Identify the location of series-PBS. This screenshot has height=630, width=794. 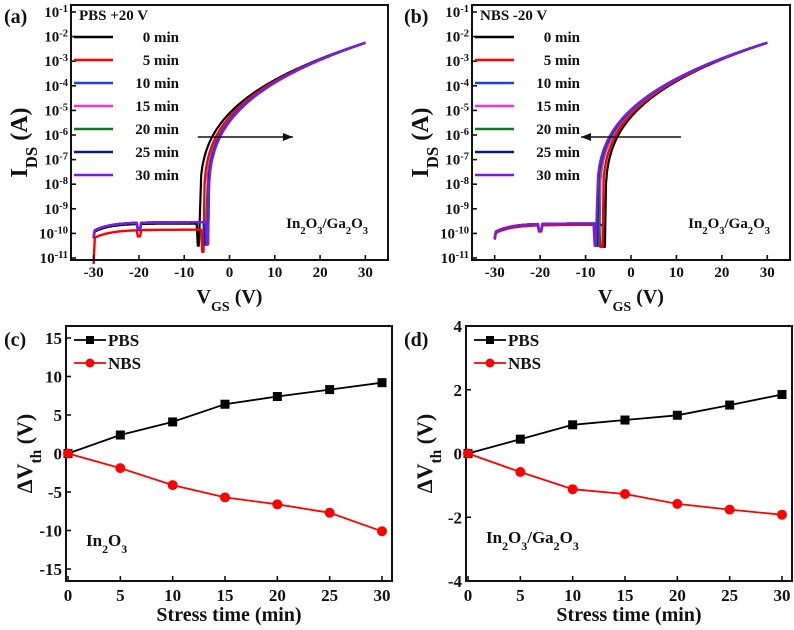
(225, 418).